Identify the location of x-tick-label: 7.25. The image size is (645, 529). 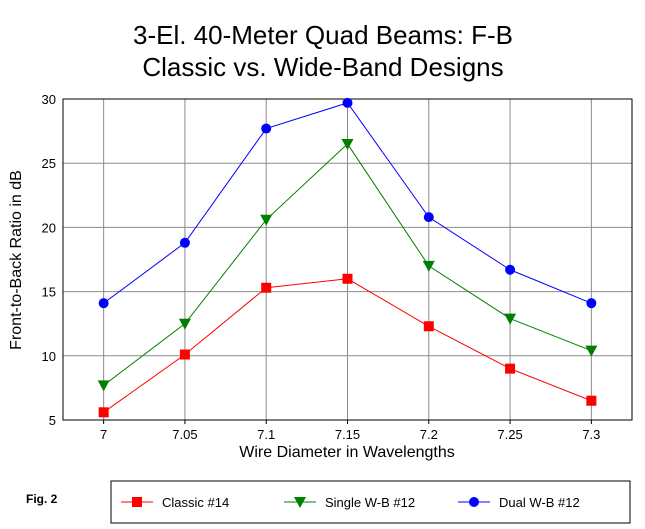
(509, 434).